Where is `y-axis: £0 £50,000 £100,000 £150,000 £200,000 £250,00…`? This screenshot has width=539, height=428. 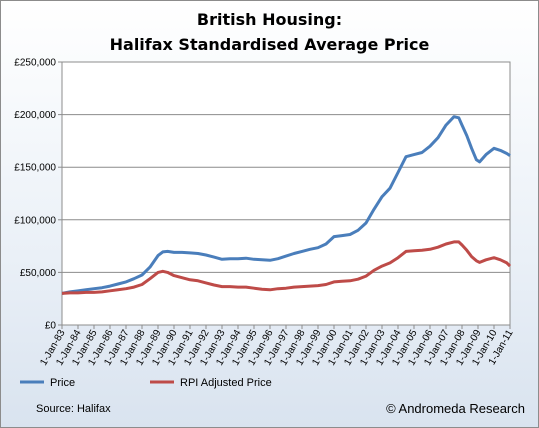 y-axis: £0 £50,000 £100,000 £150,000 £200,000 £250,00… is located at coordinates (38, 195).